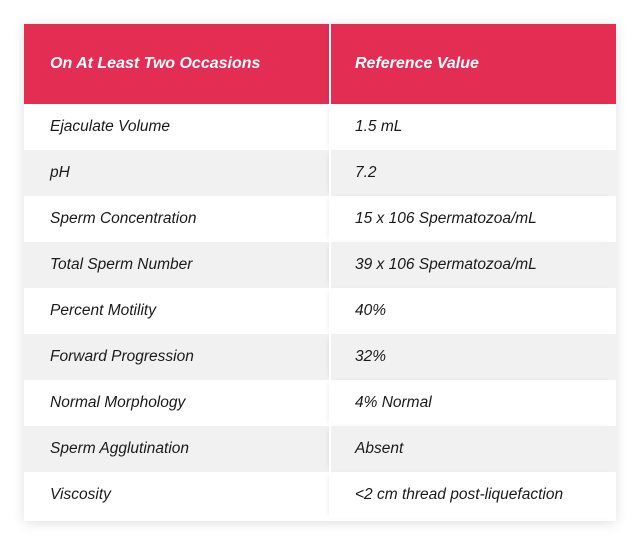 The width and height of the screenshot is (640, 550). Describe the element at coordinates (177, 127) in the screenshot. I see `parameter-cell: Ejaculate Volume` at that location.